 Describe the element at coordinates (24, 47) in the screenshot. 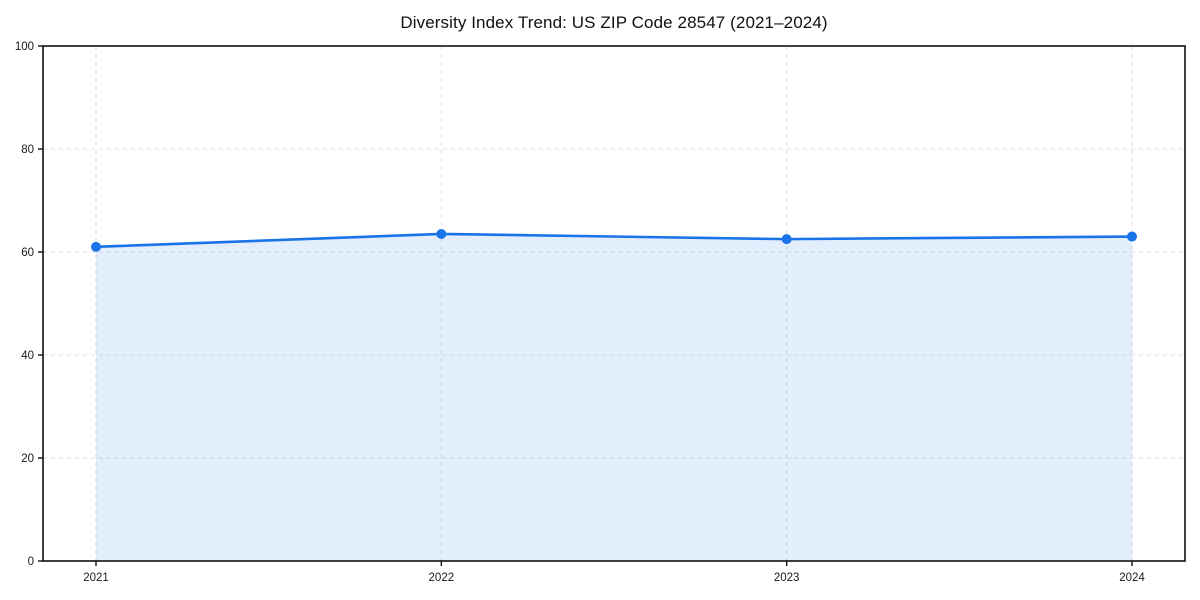

I see `y-tick-label: 100` at that location.